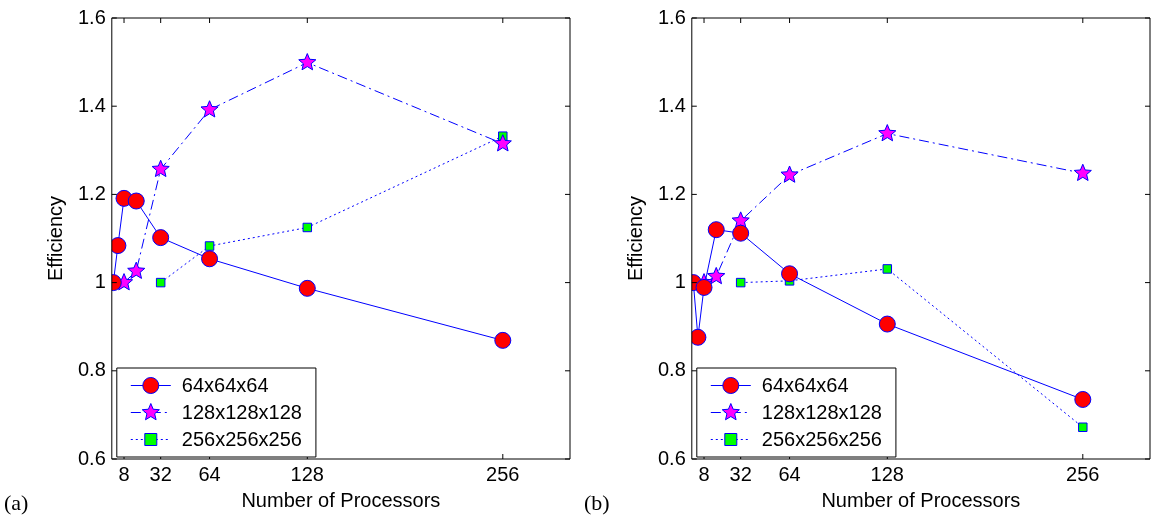 This screenshot has width=1161, height=519. What do you see at coordinates (597, 502) in the screenshot?
I see `text: (b)` at bounding box center [597, 502].